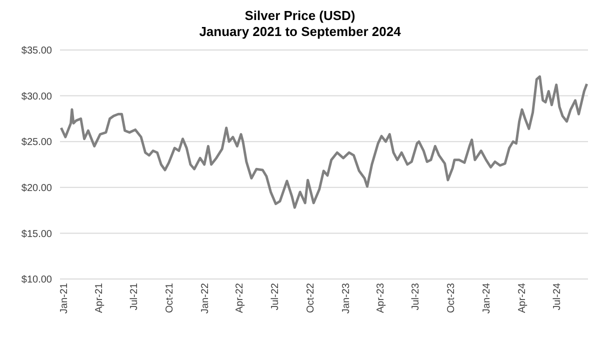 The image size is (600, 337). Describe the element at coordinates (36, 234) in the screenshot. I see `y-tick-label: $15.00` at that location.